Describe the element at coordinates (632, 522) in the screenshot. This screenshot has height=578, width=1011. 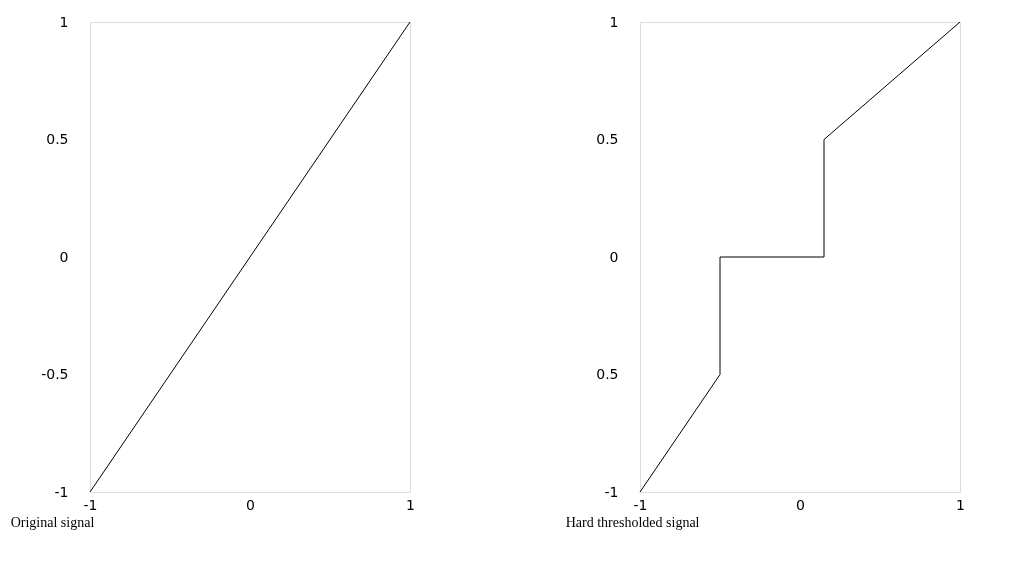
I see `text: Hard thresholded signal` at that location.